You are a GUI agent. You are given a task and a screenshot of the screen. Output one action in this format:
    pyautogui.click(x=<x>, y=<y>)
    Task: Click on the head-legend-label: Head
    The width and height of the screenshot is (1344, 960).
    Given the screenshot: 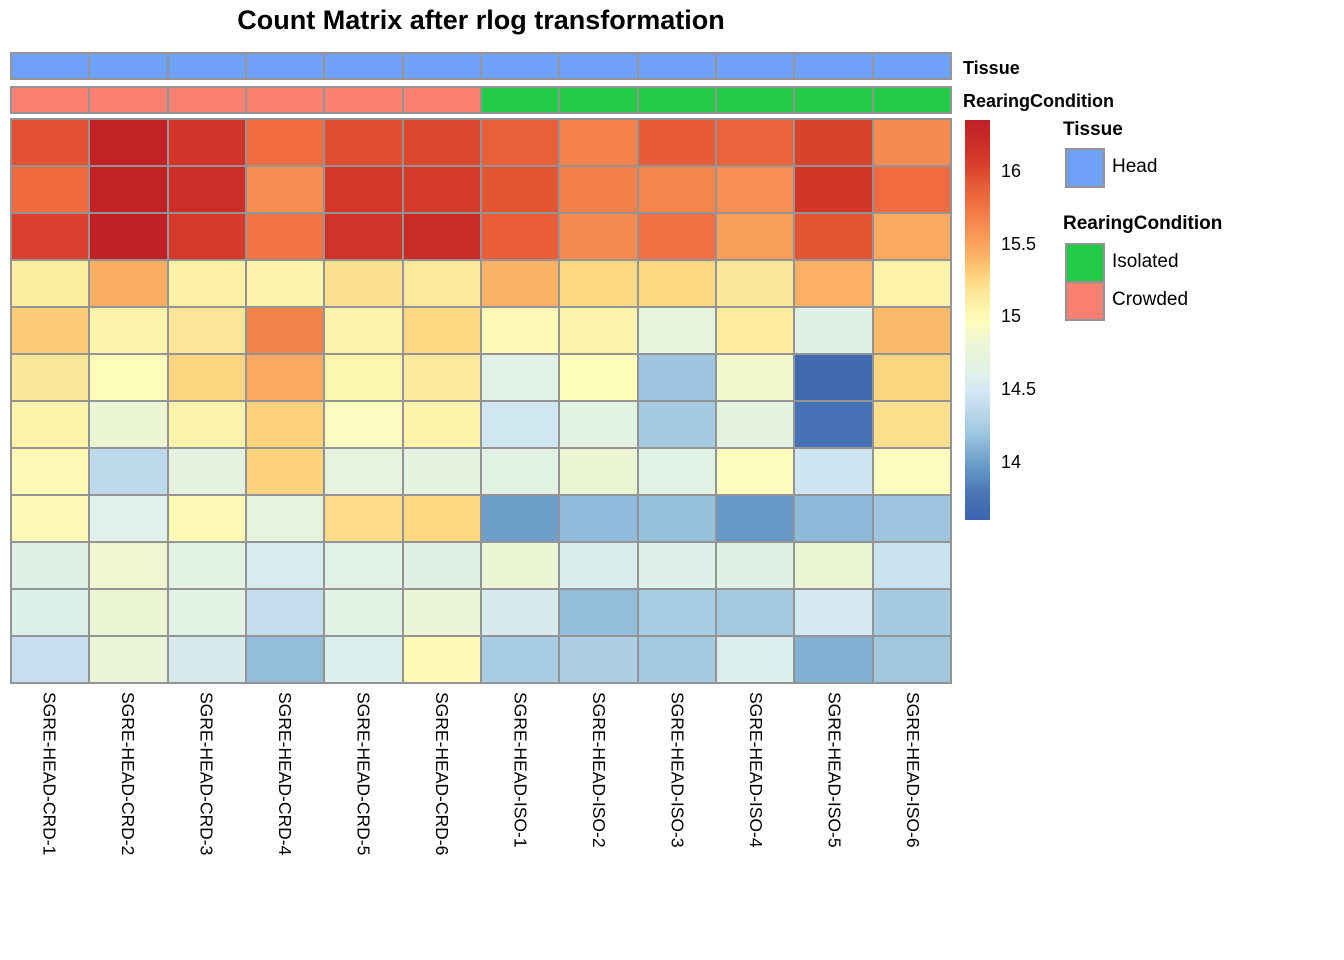 What is the action you would take?
    pyautogui.click(x=1135, y=166)
    